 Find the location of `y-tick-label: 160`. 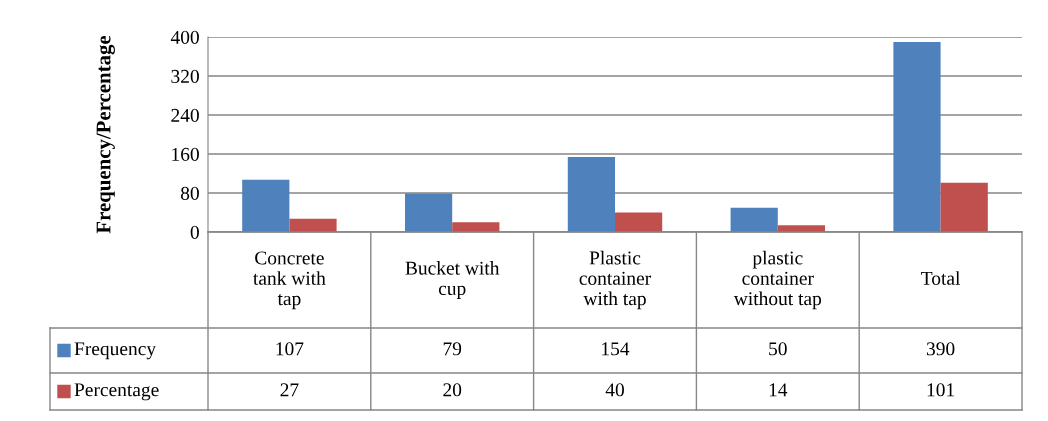

y-tick-label: 160 is located at coordinates (185, 154).